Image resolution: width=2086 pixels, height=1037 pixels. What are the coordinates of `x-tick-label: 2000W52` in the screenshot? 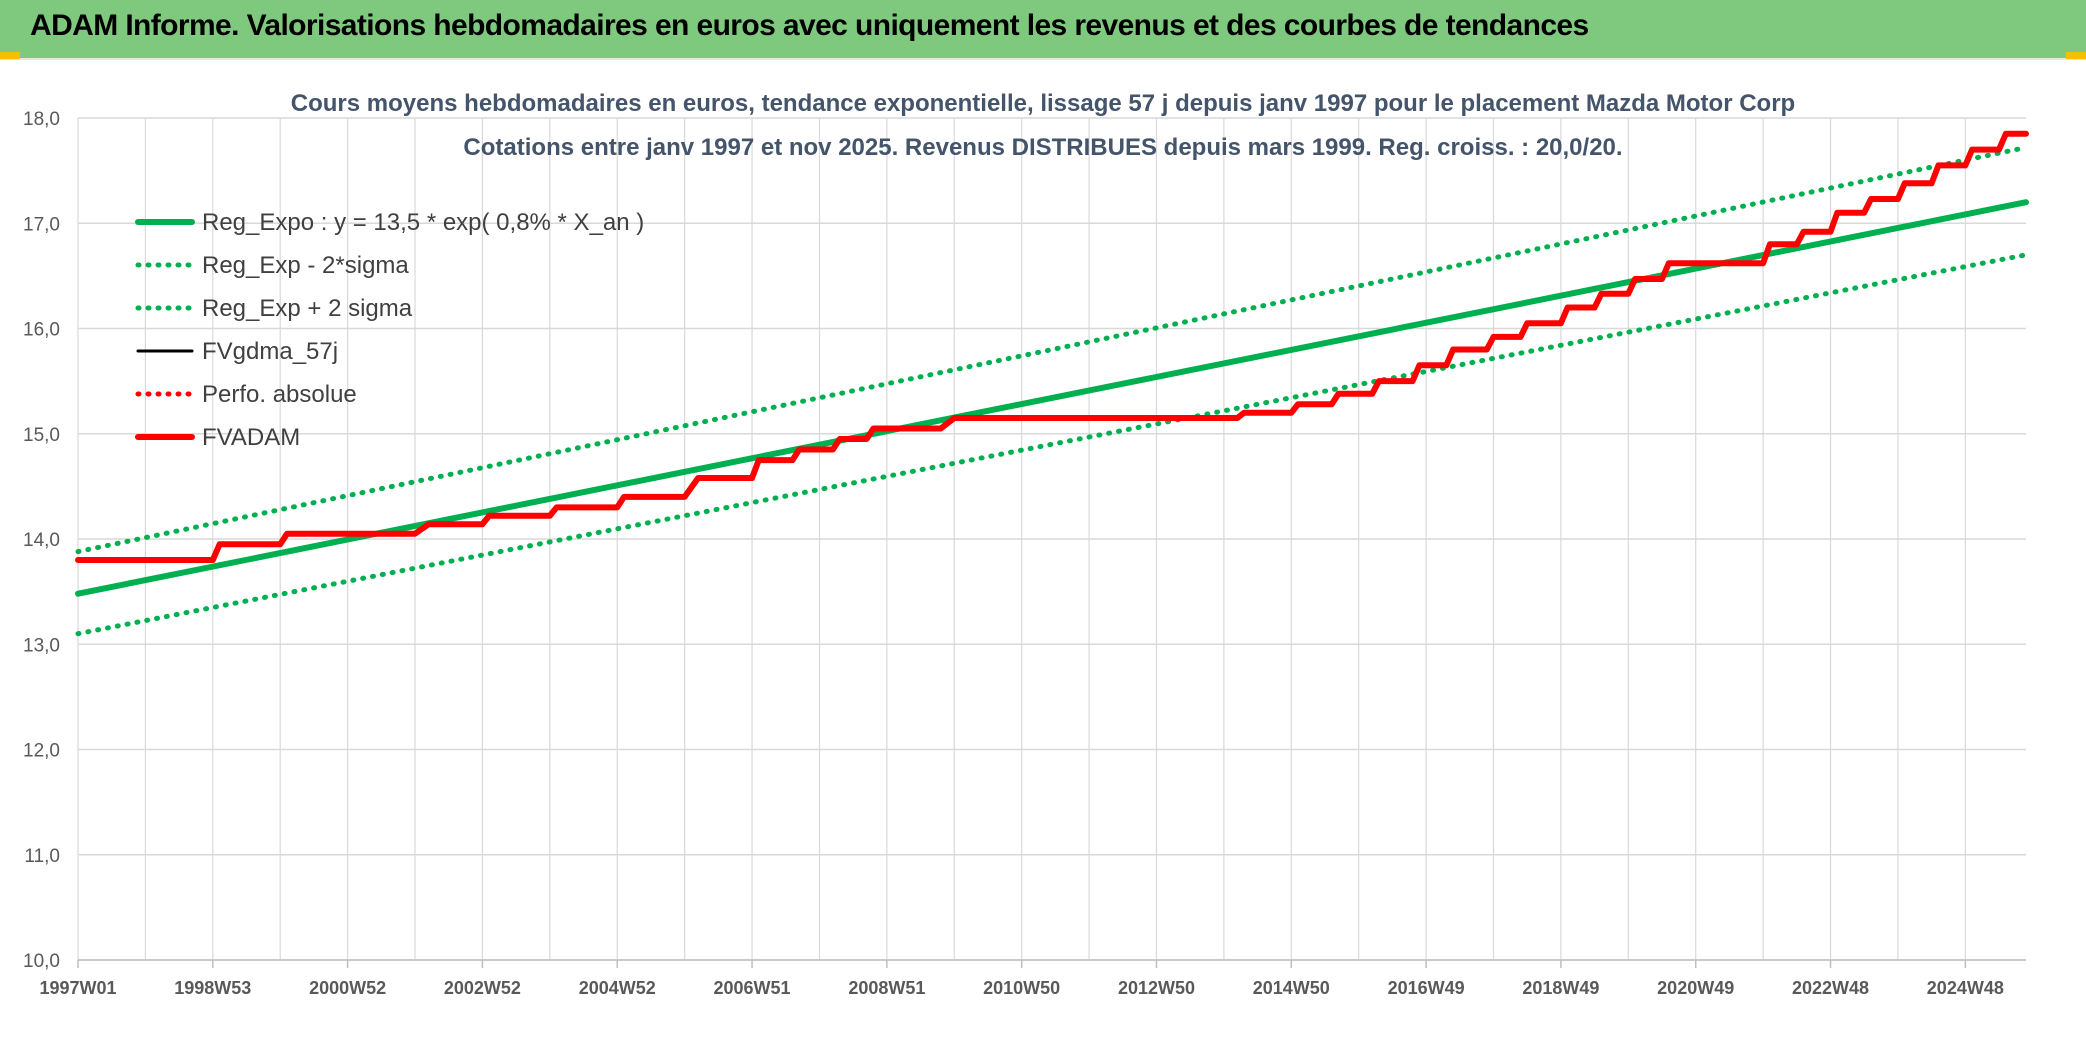 It's located at (347, 988).